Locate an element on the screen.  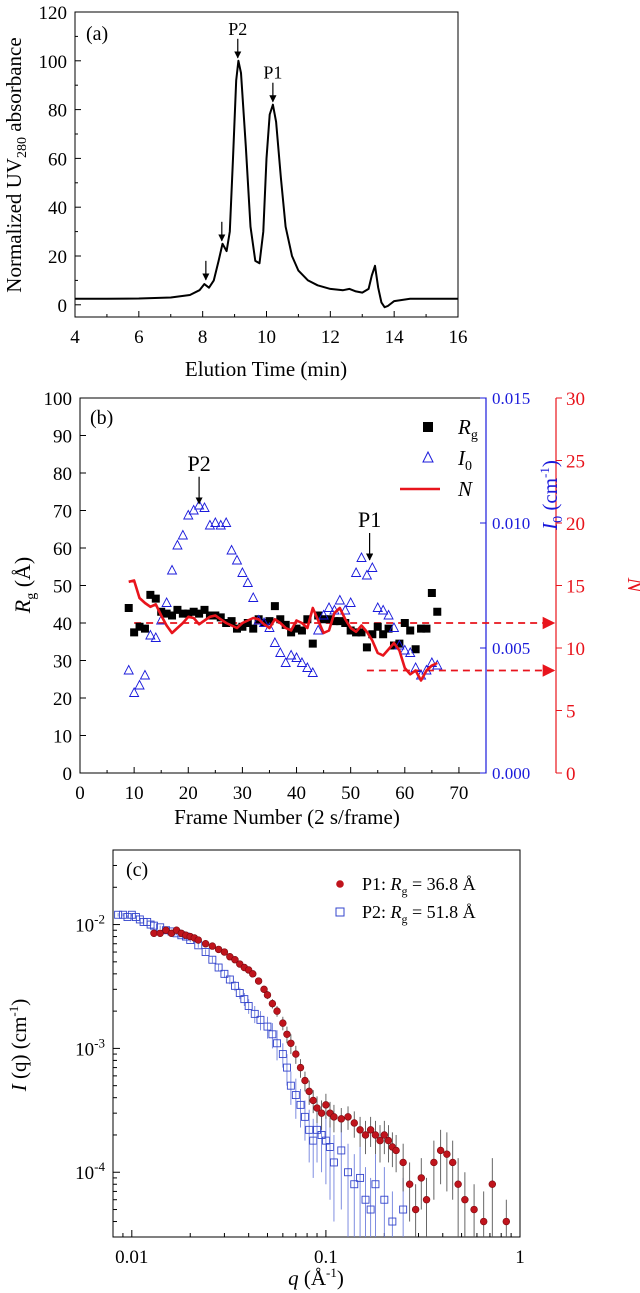
a-xtick-label: 10 is located at coordinates (266, 337).